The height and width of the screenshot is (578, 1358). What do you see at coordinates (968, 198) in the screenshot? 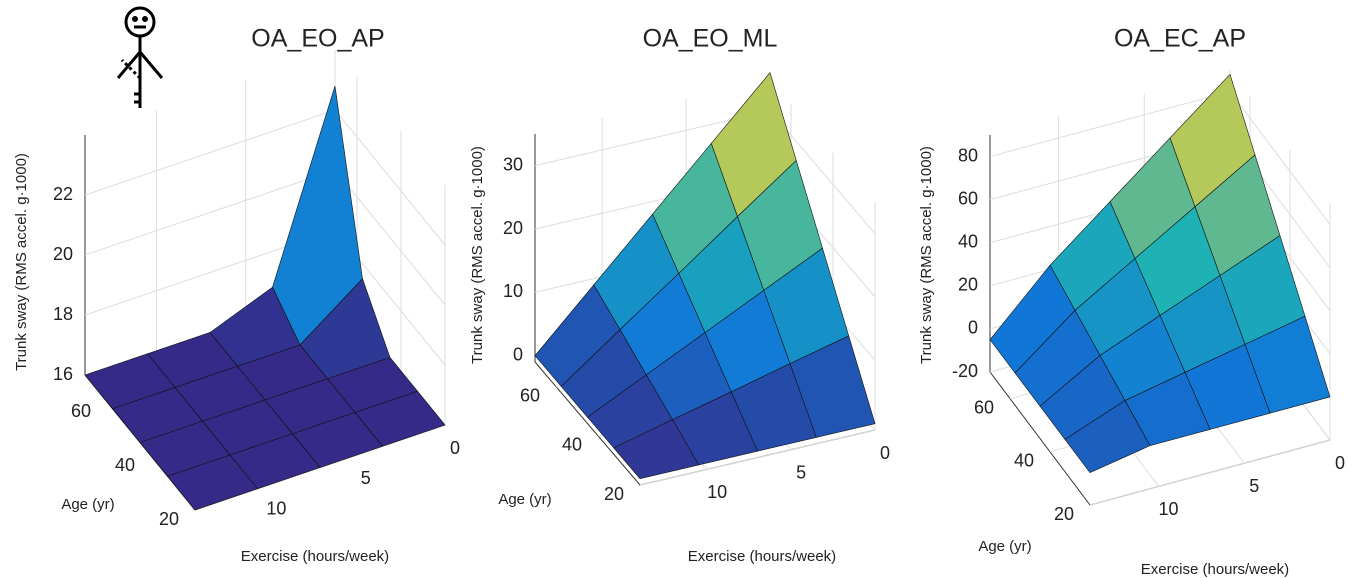
I see `z-tick-label: 60` at bounding box center [968, 198].